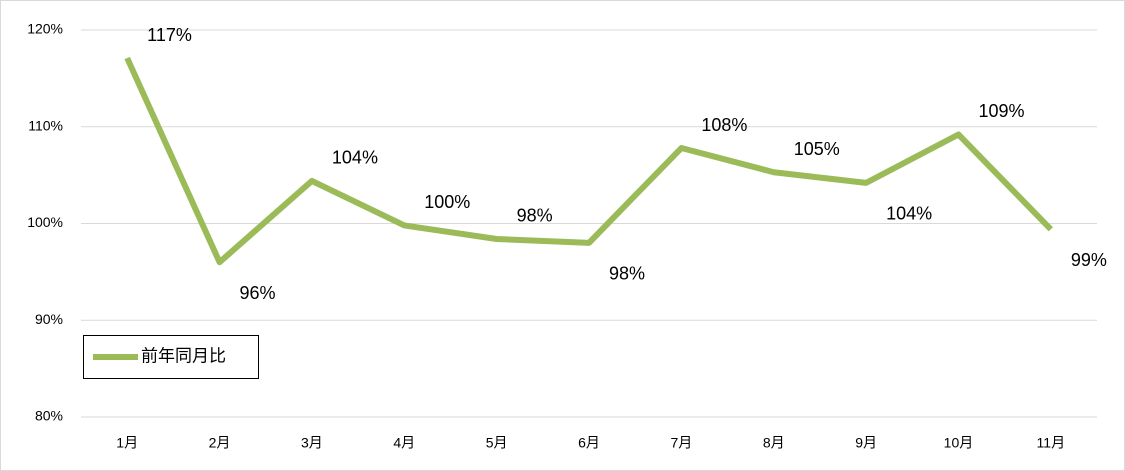 Image resolution: width=1125 pixels, height=471 pixels. What do you see at coordinates (45, 29) in the screenshot?
I see `y-tick-label: 120%` at bounding box center [45, 29].